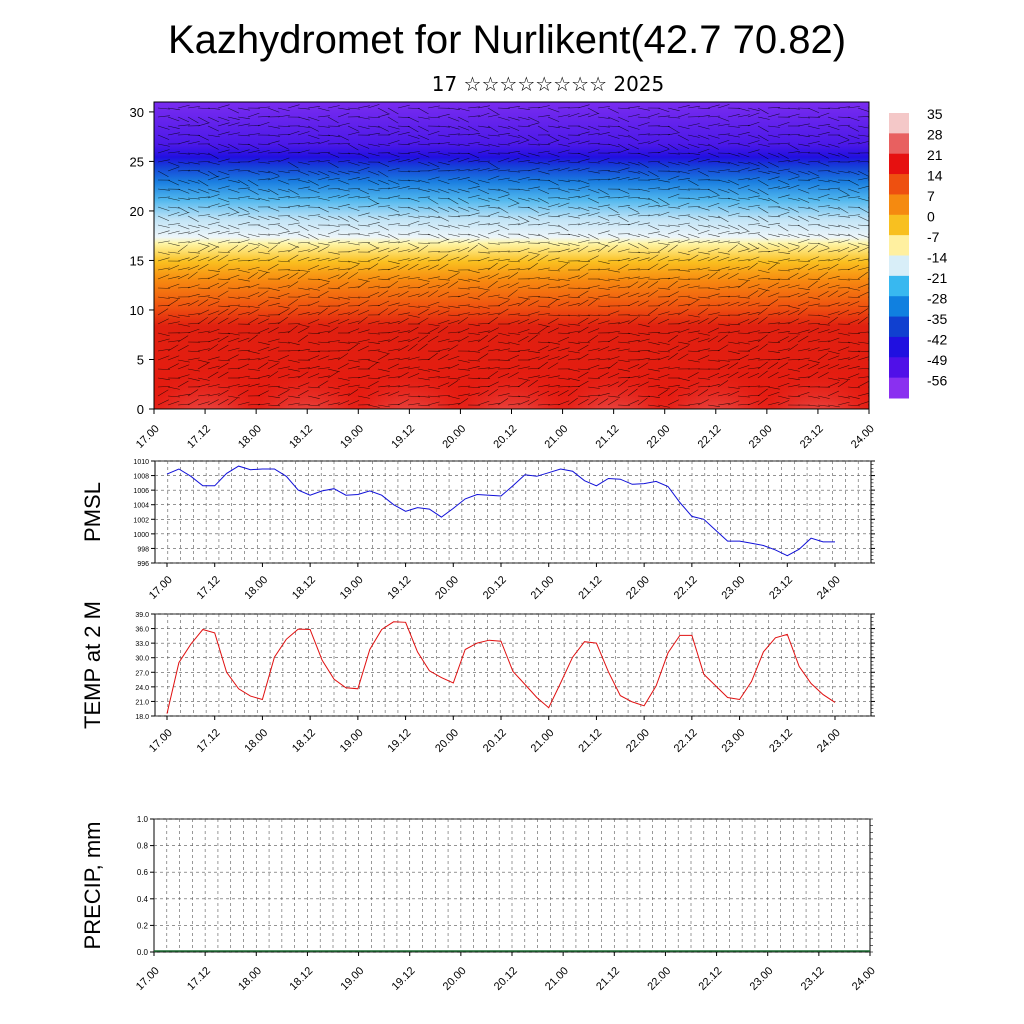 This screenshot has width=1024, height=1024. What do you see at coordinates (256, 588) in the screenshot?
I see `x-tick-label: 18.00` at bounding box center [256, 588].